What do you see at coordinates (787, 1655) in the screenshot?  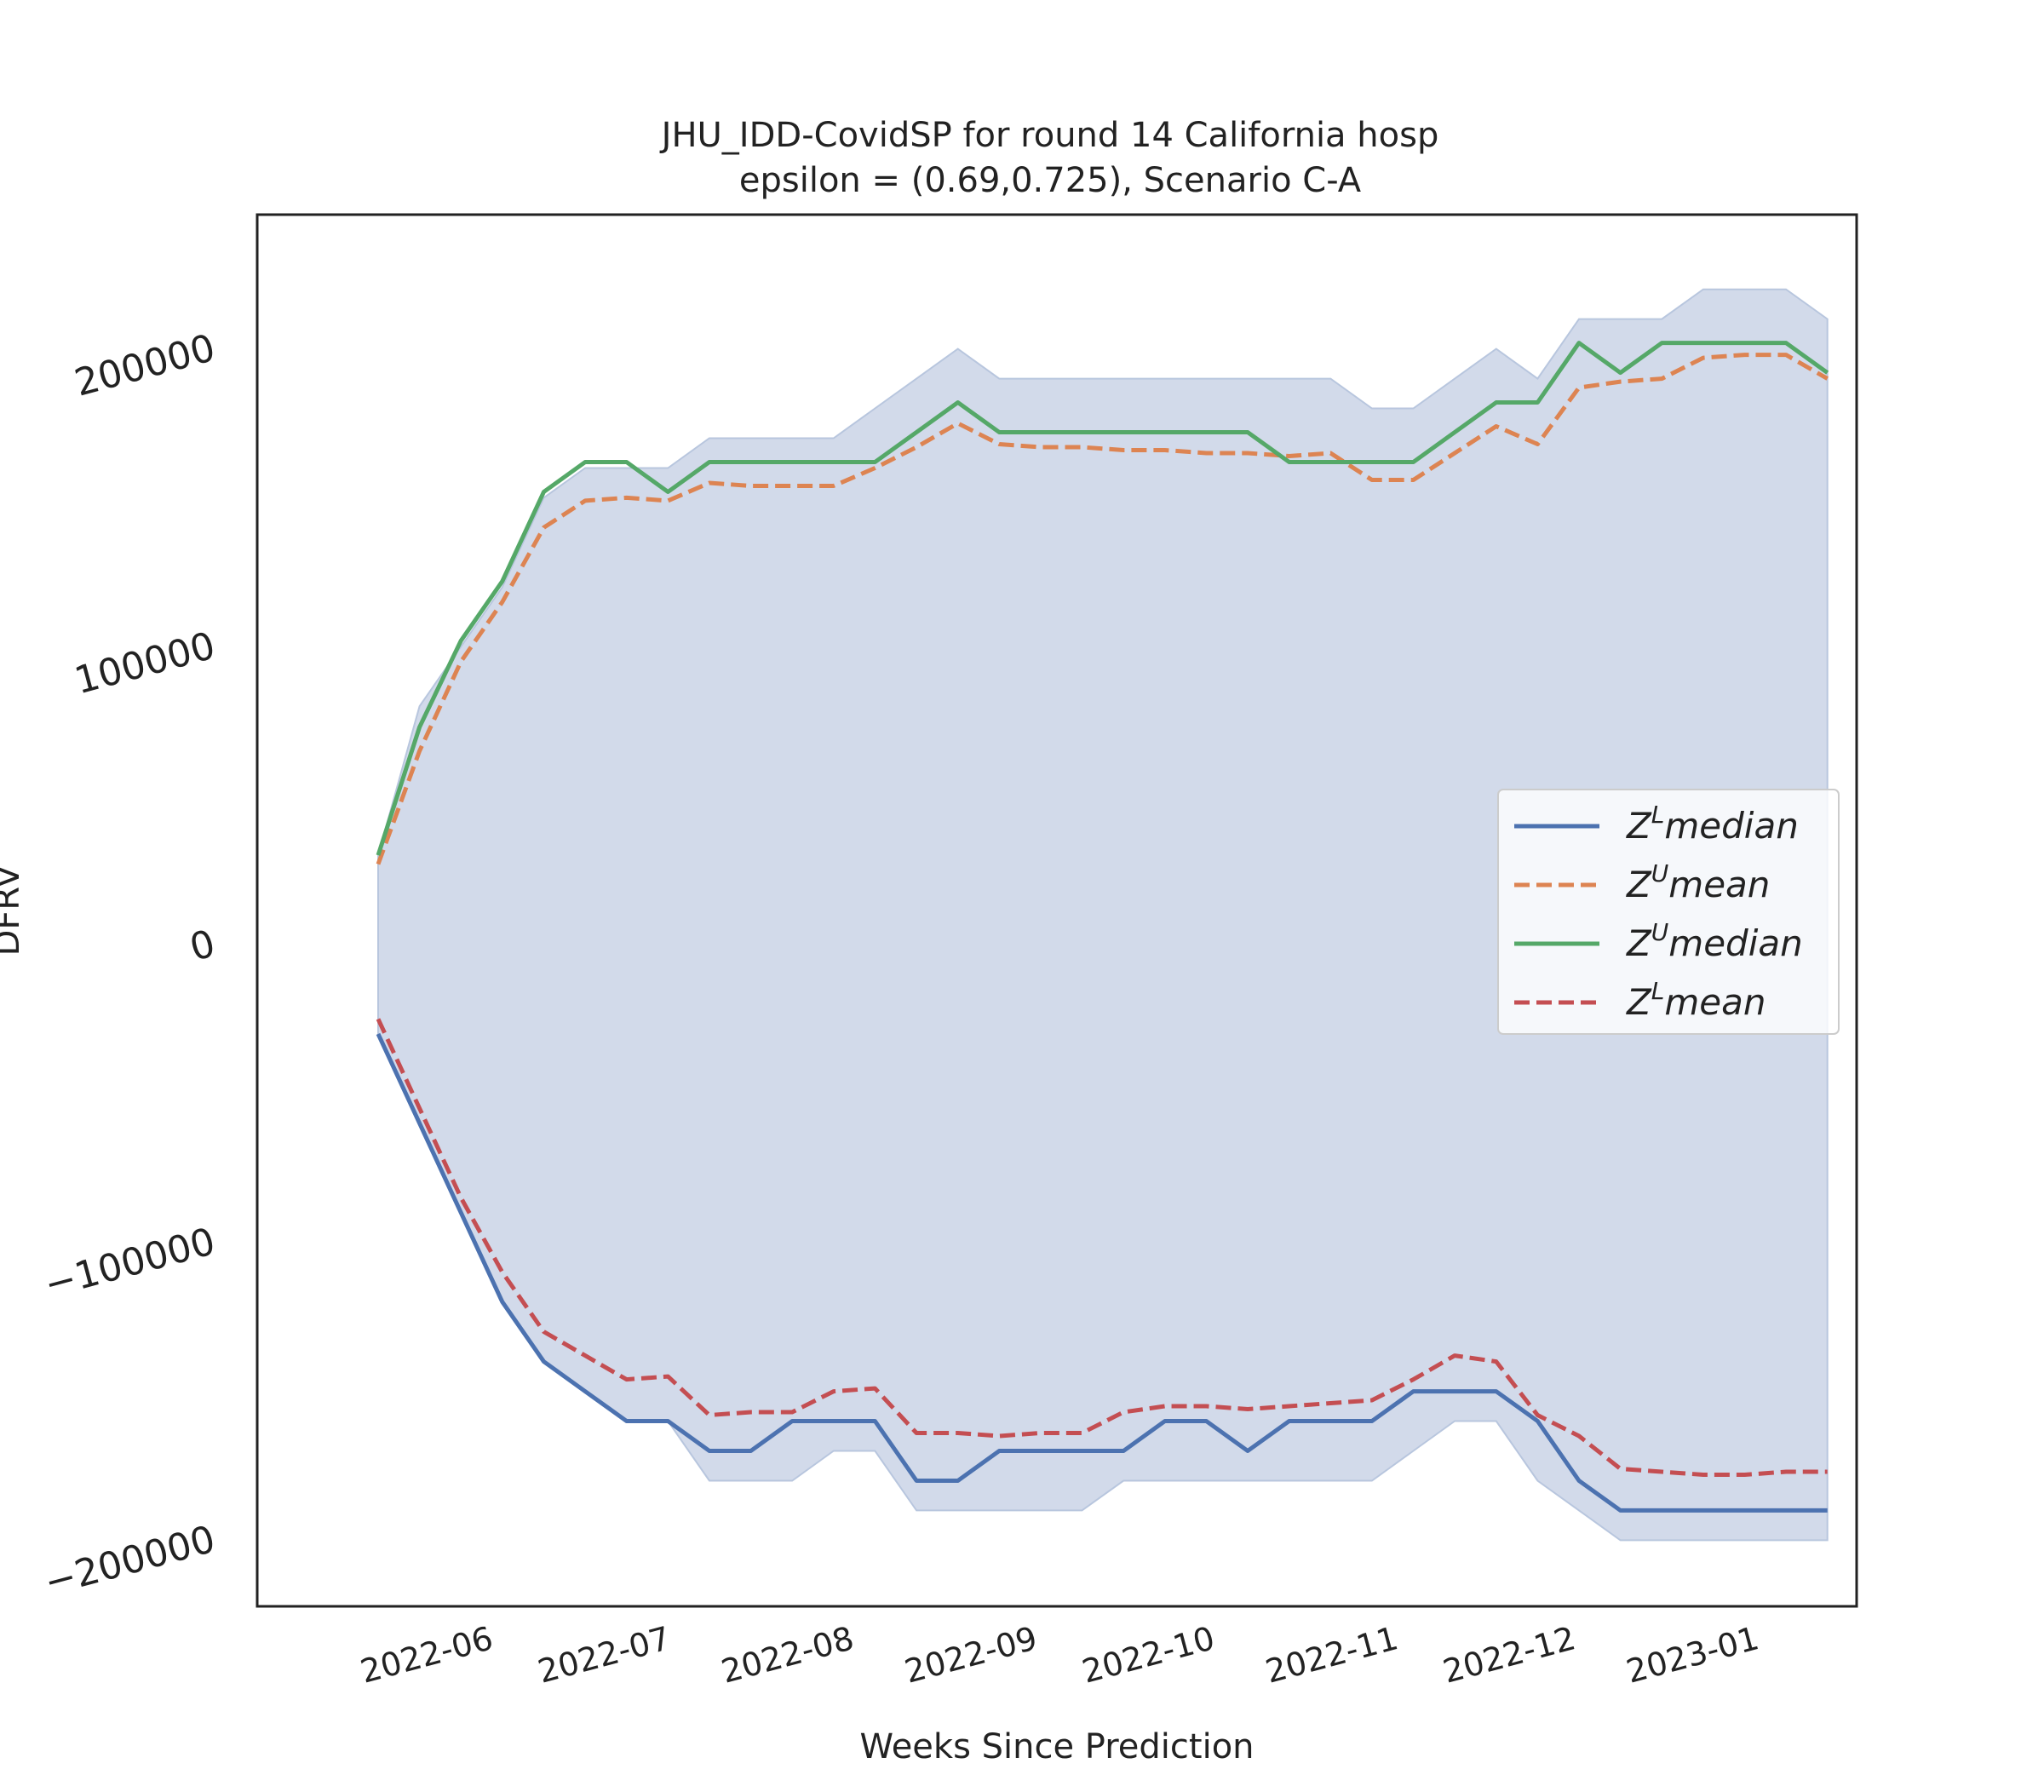 I see `x-tick-label: 2022-08` at bounding box center [787, 1655].